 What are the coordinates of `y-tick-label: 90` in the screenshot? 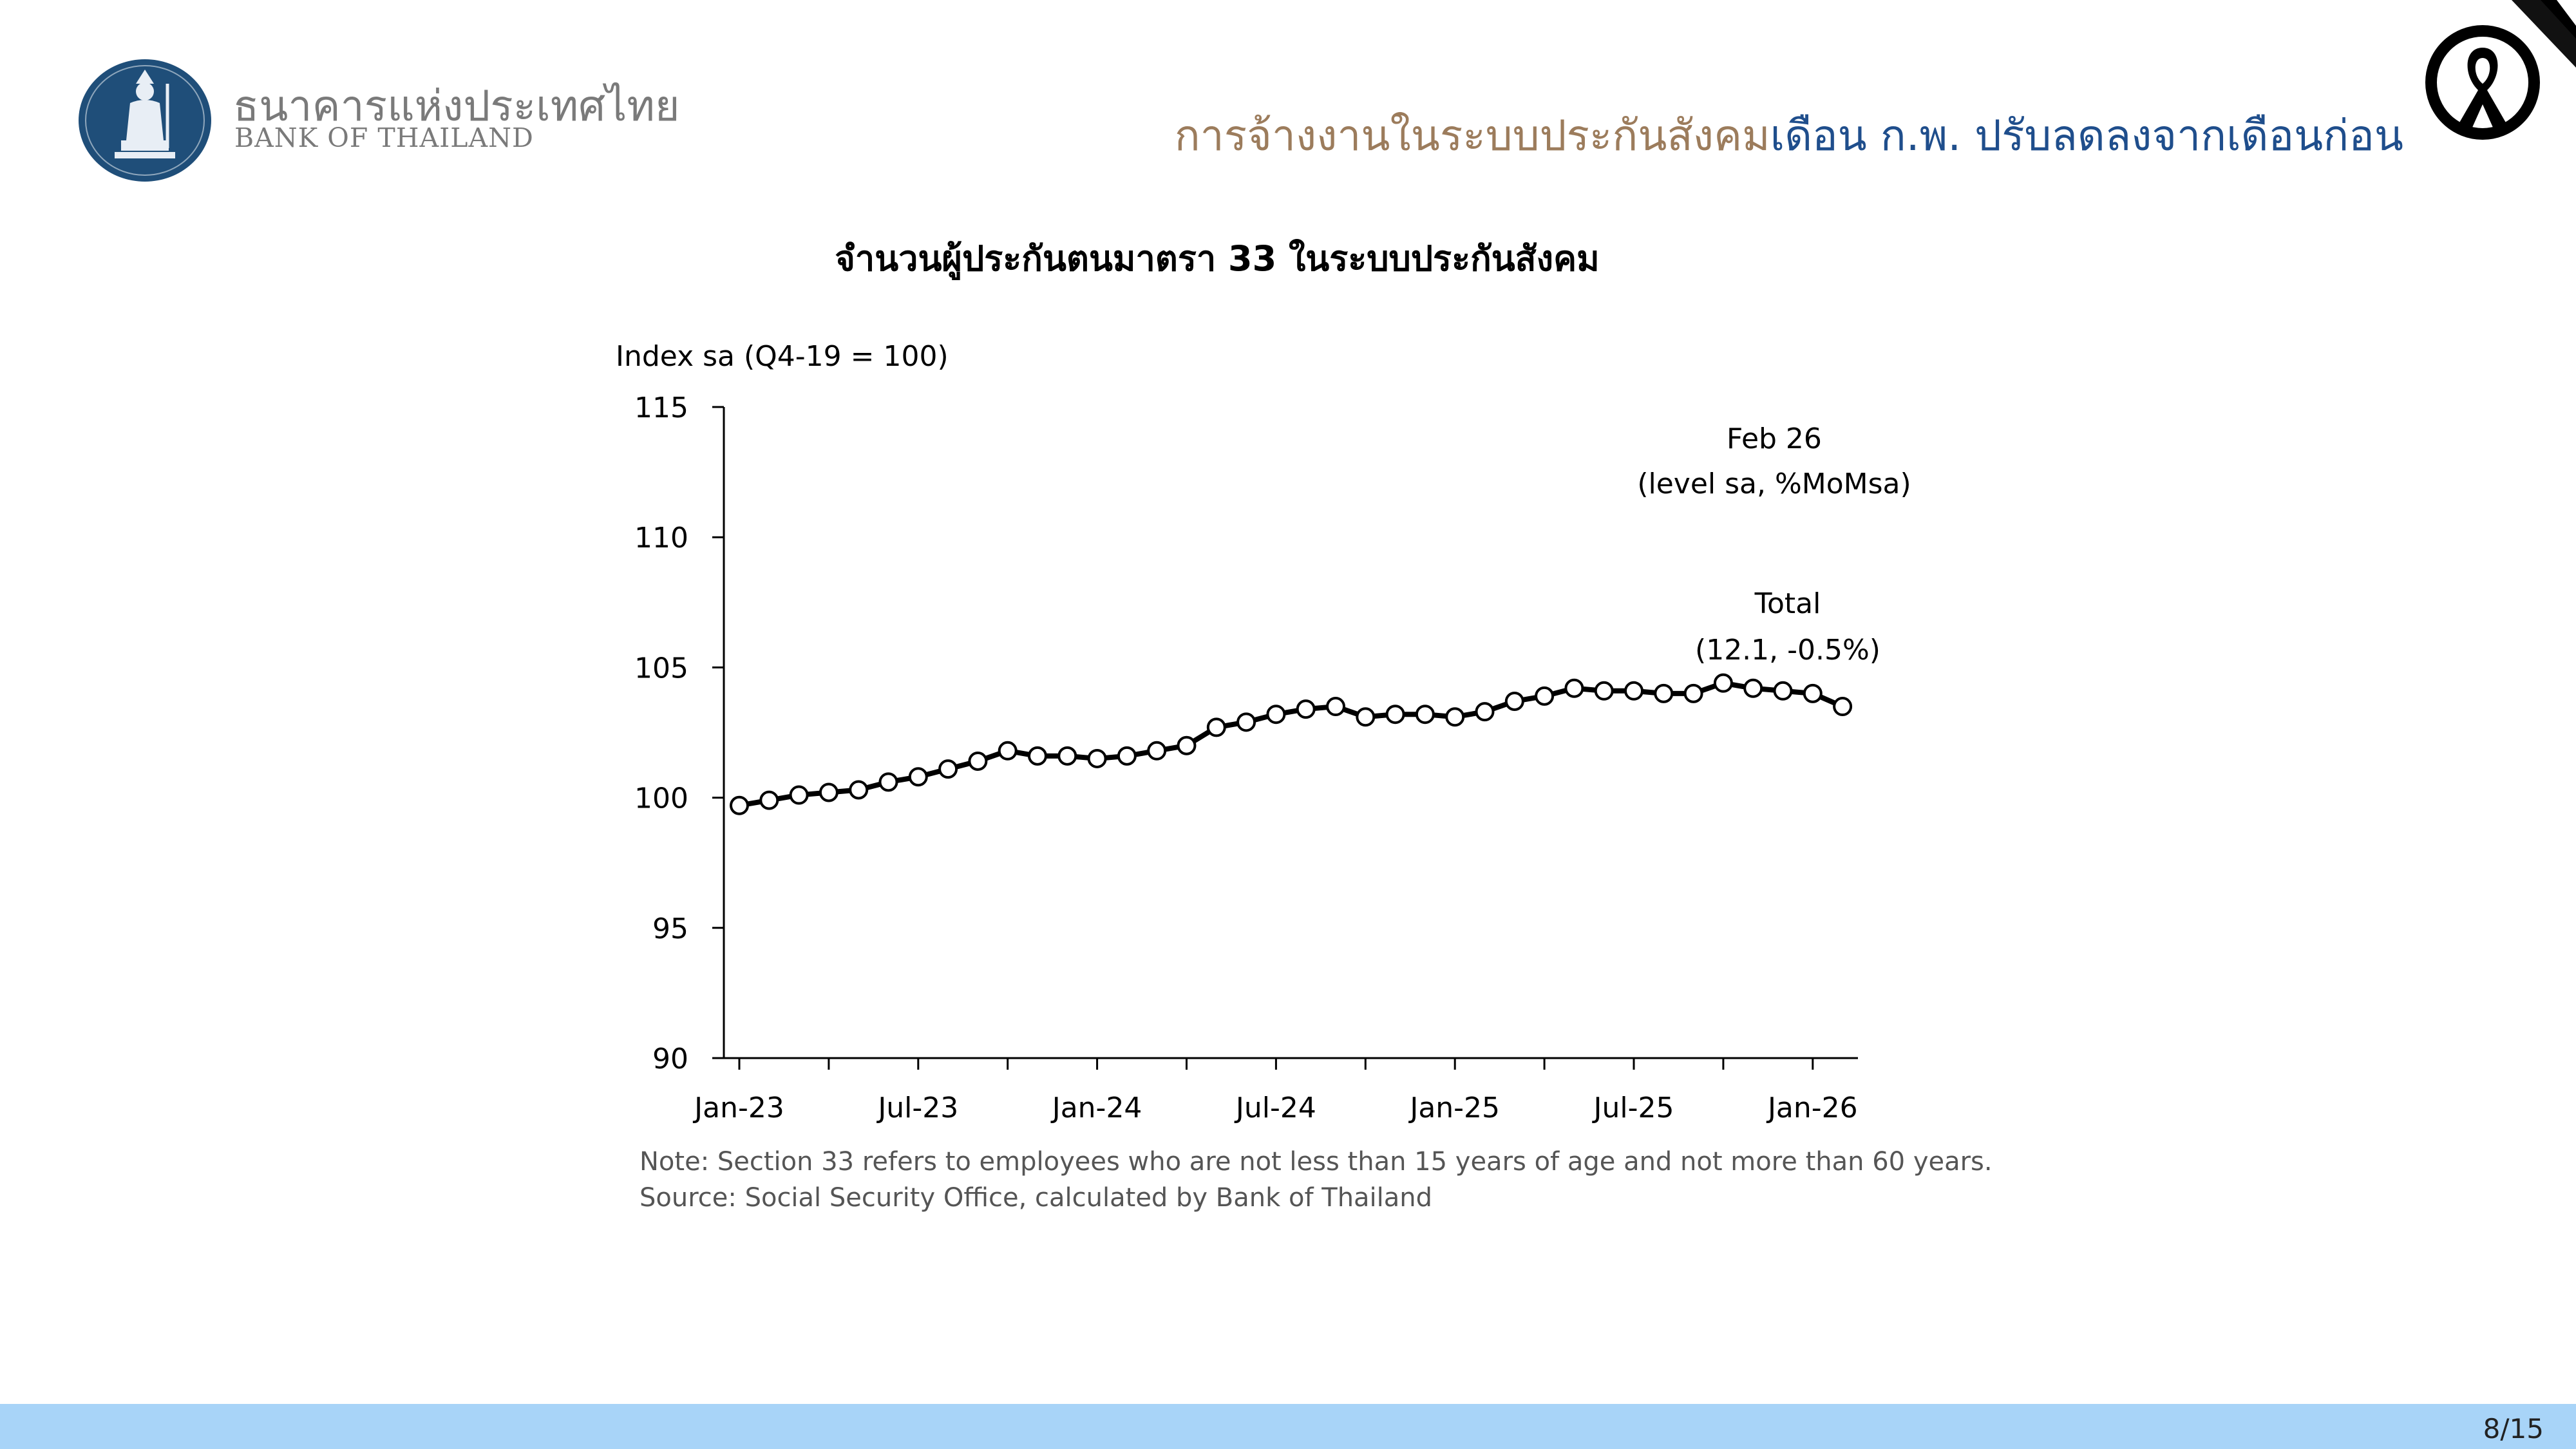 It's located at (670, 1059).